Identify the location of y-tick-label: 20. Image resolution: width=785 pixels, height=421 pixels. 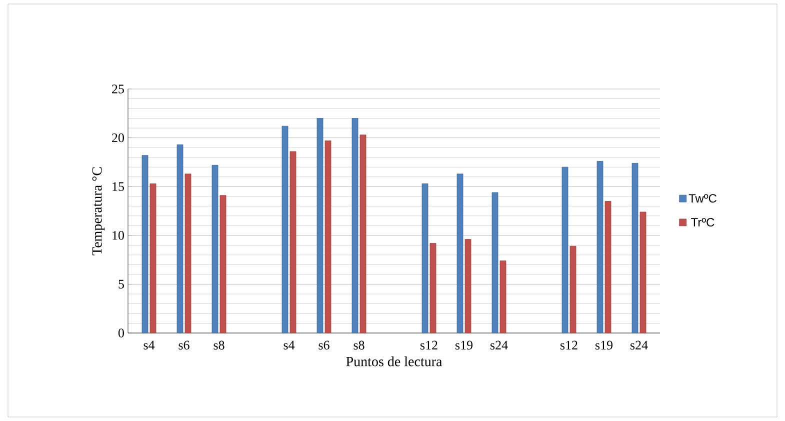
(118, 137).